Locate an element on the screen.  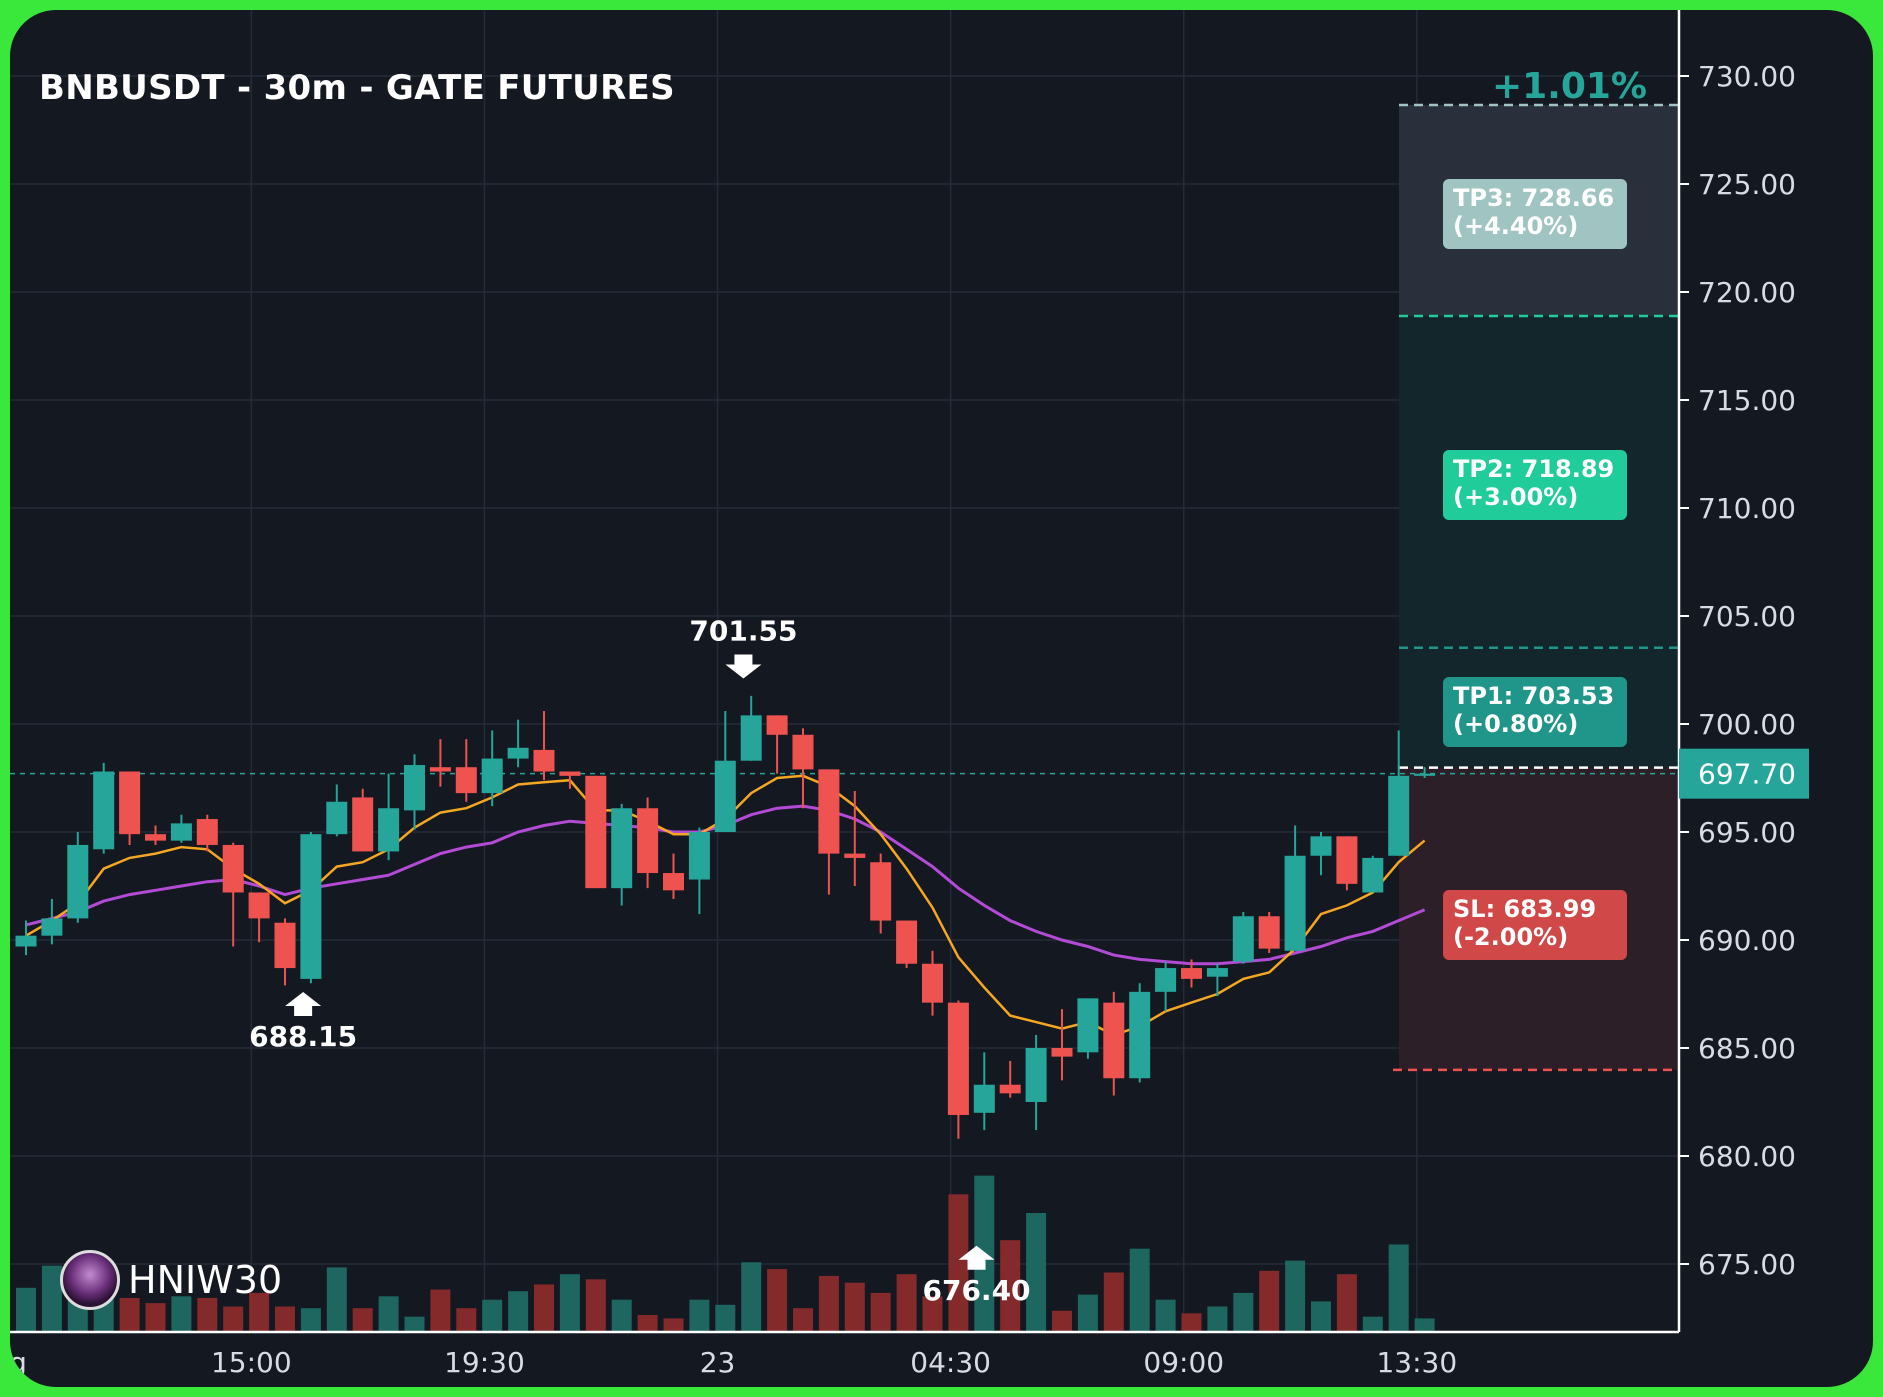
x-tick-label: 04:30 is located at coordinates (950, 1362).